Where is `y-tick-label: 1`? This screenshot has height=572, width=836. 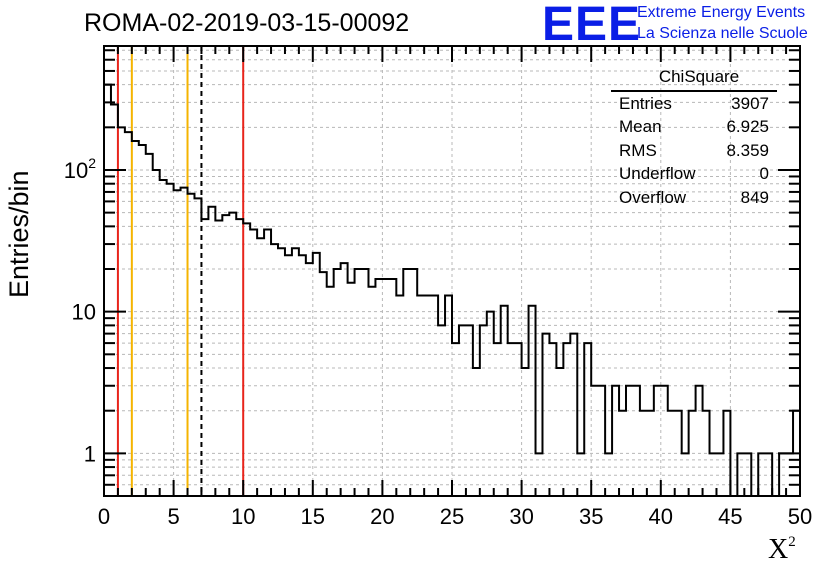
y-tick-label: 1 is located at coordinates (90, 453).